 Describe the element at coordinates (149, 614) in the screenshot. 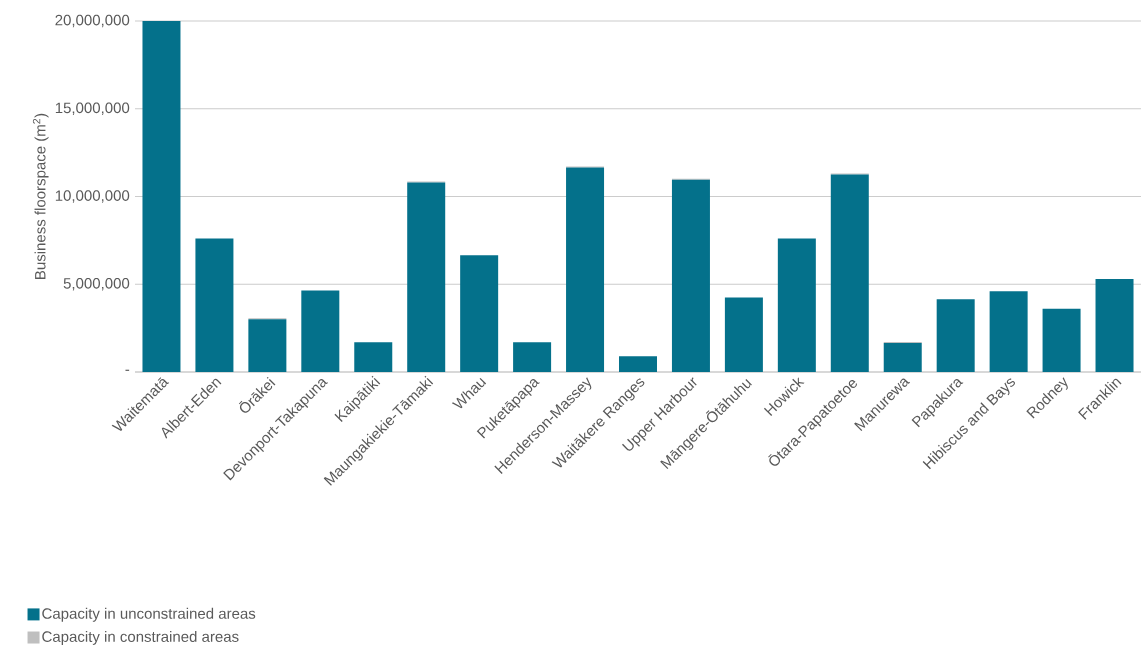

I see `legend-label: Capacity in unconstrained areas` at that location.